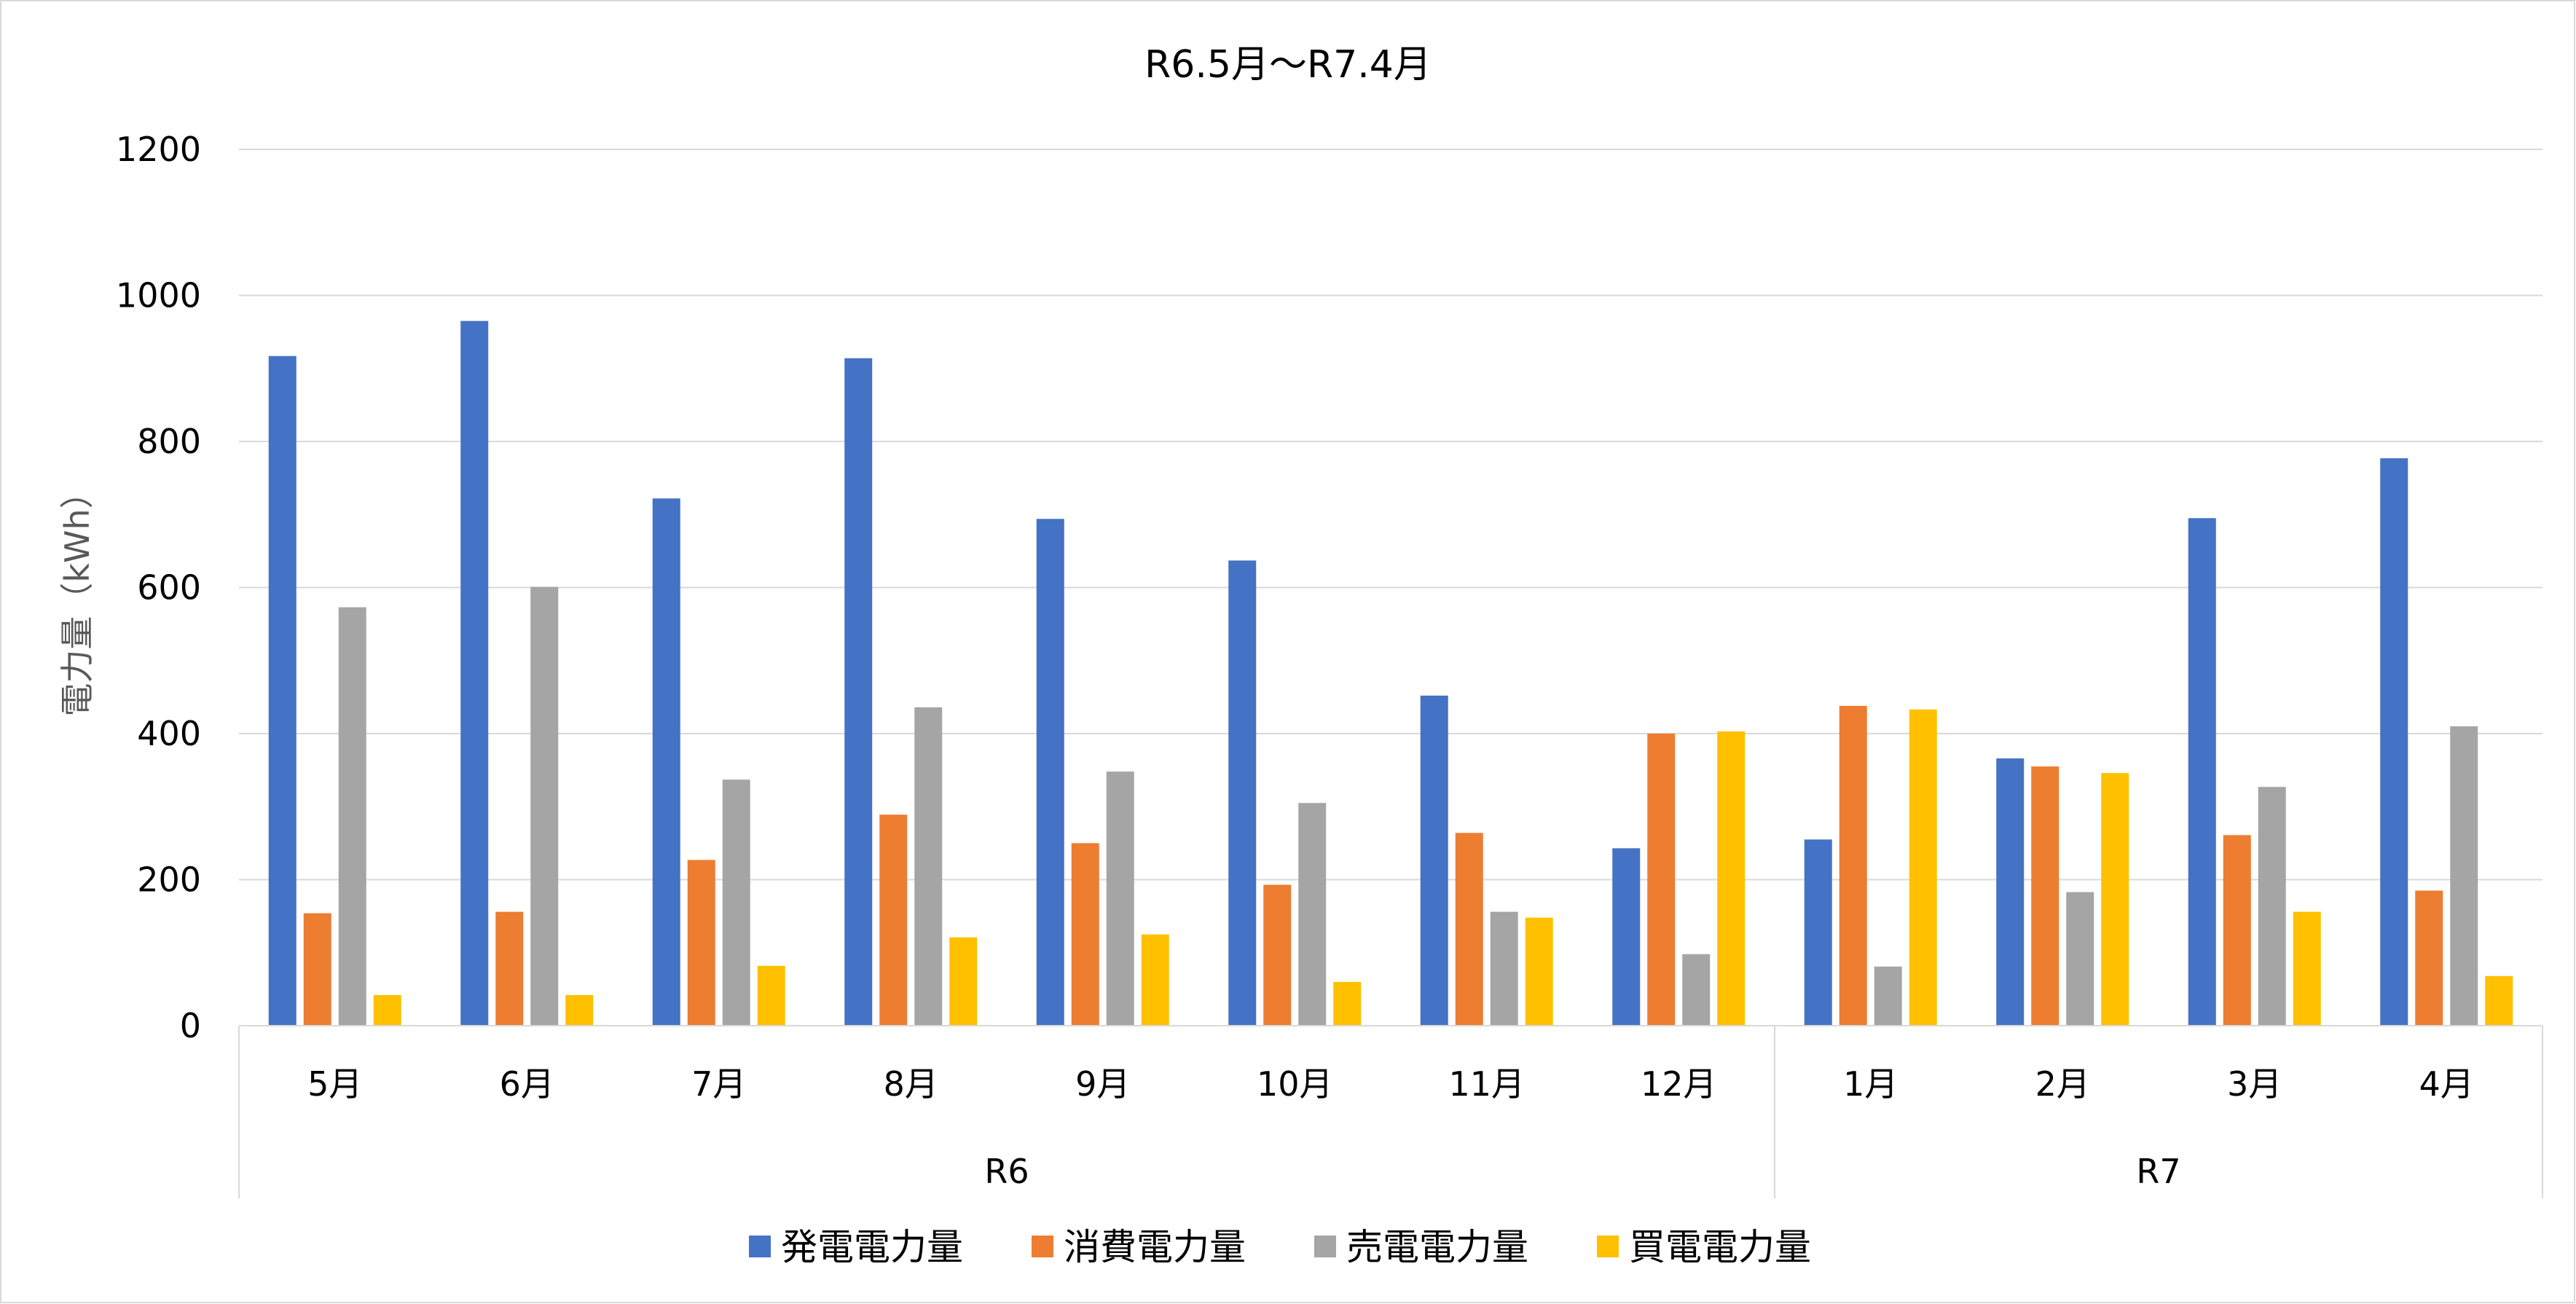 This screenshot has width=2576, height=1304. Describe the element at coordinates (77, 595) in the screenshot. I see `y-axis-label: 電力量（kWh）` at that location.